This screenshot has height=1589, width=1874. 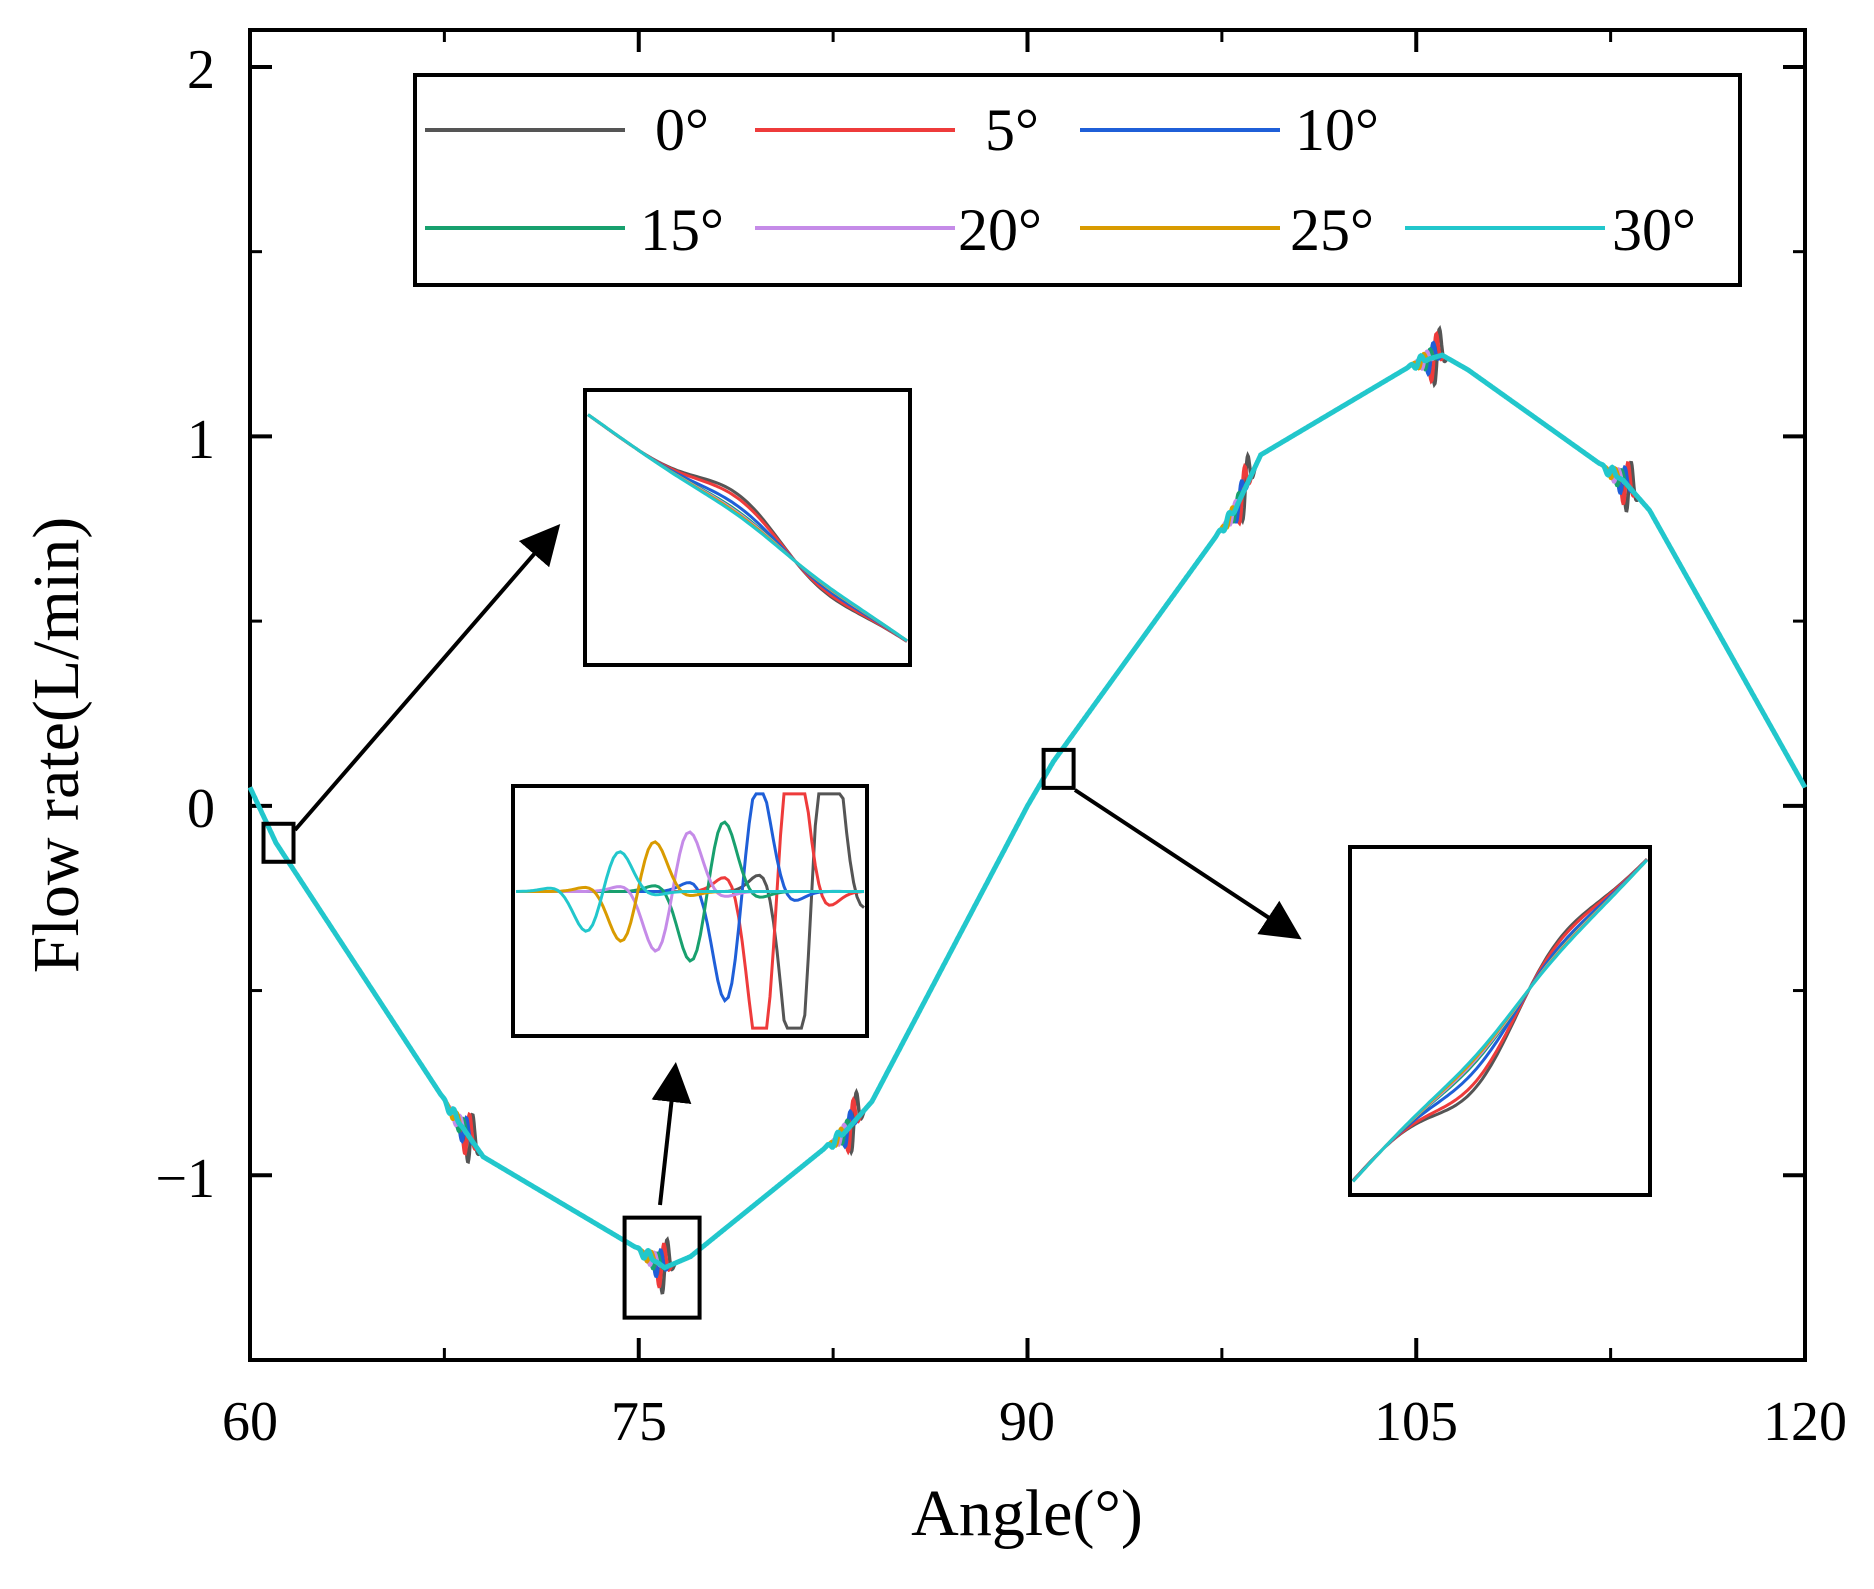 What do you see at coordinates (1337, 130) in the screenshot?
I see `legend-label: 10°` at bounding box center [1337, 130].